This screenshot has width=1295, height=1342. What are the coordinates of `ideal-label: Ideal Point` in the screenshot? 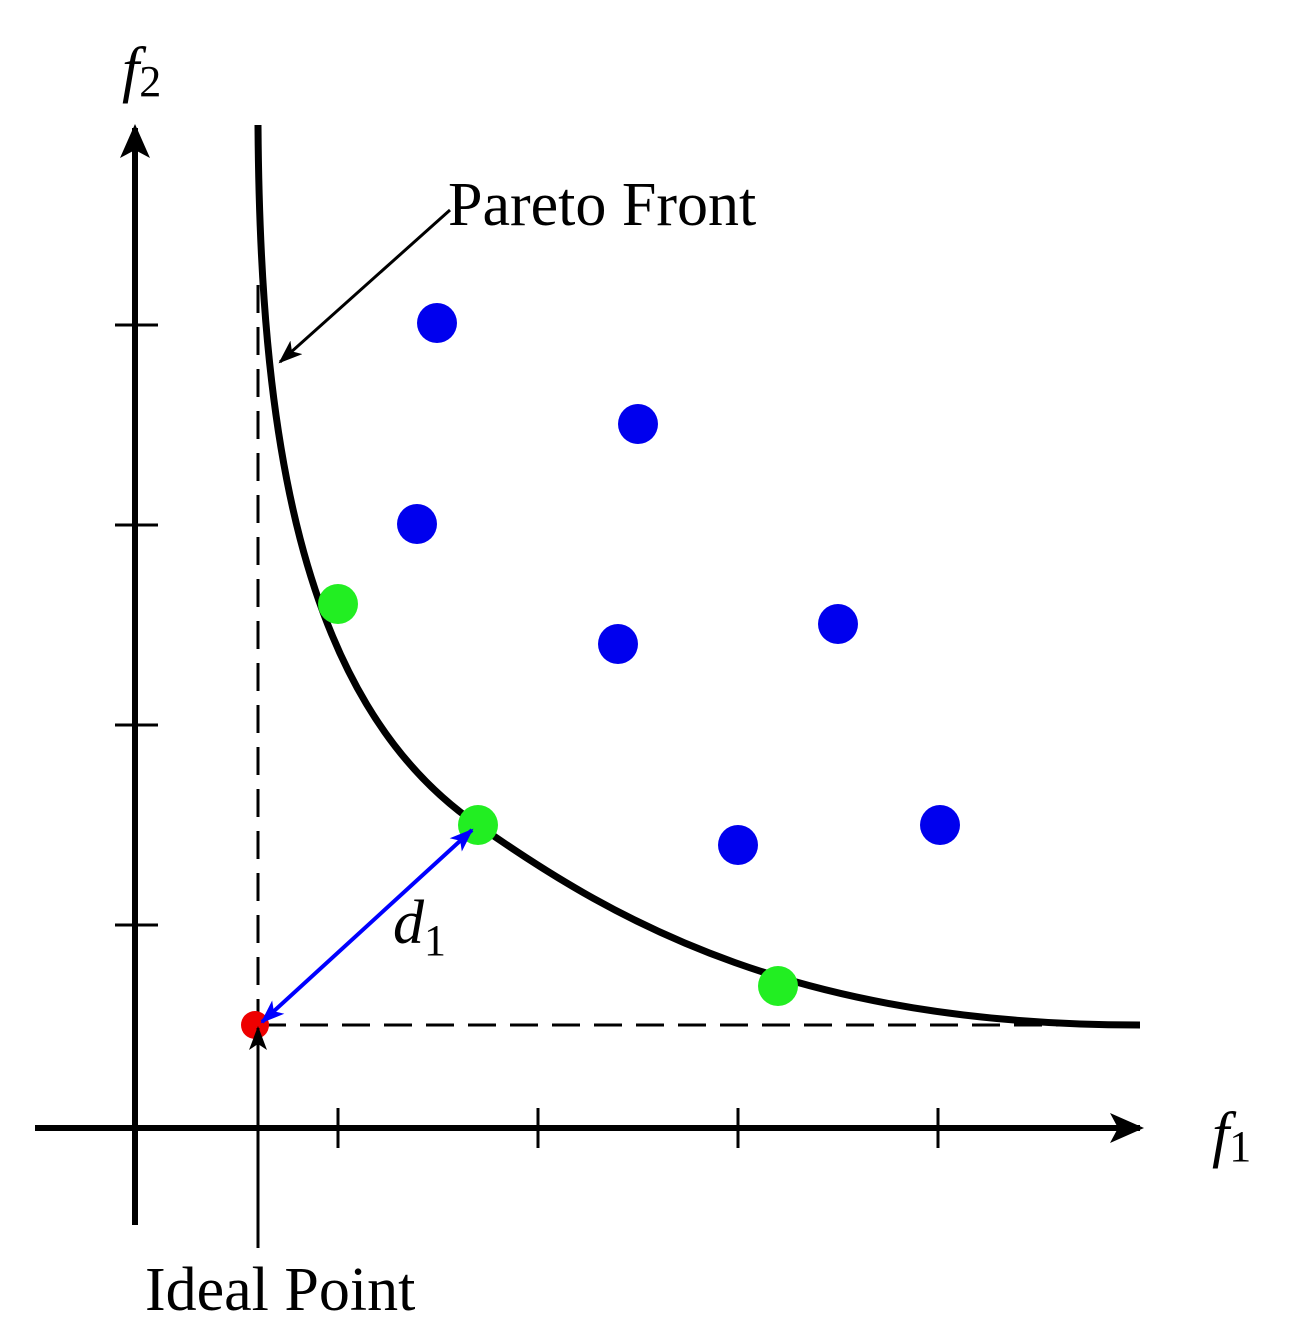 It's located at (280, 1290).